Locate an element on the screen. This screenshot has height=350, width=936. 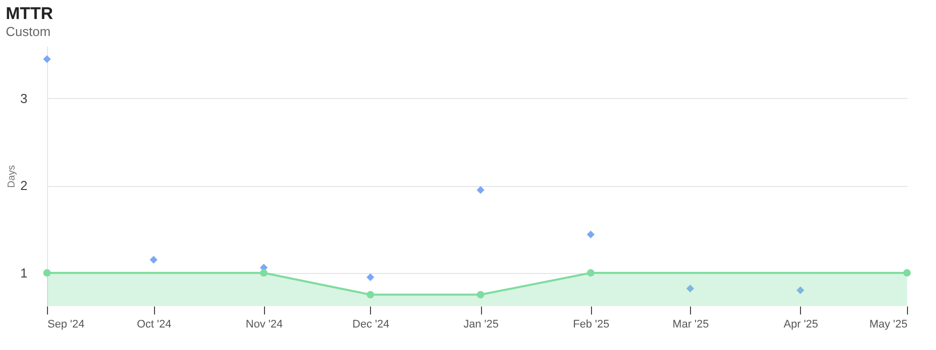
x-tick-label: Sep '24 is located at coordinates (66, 324).